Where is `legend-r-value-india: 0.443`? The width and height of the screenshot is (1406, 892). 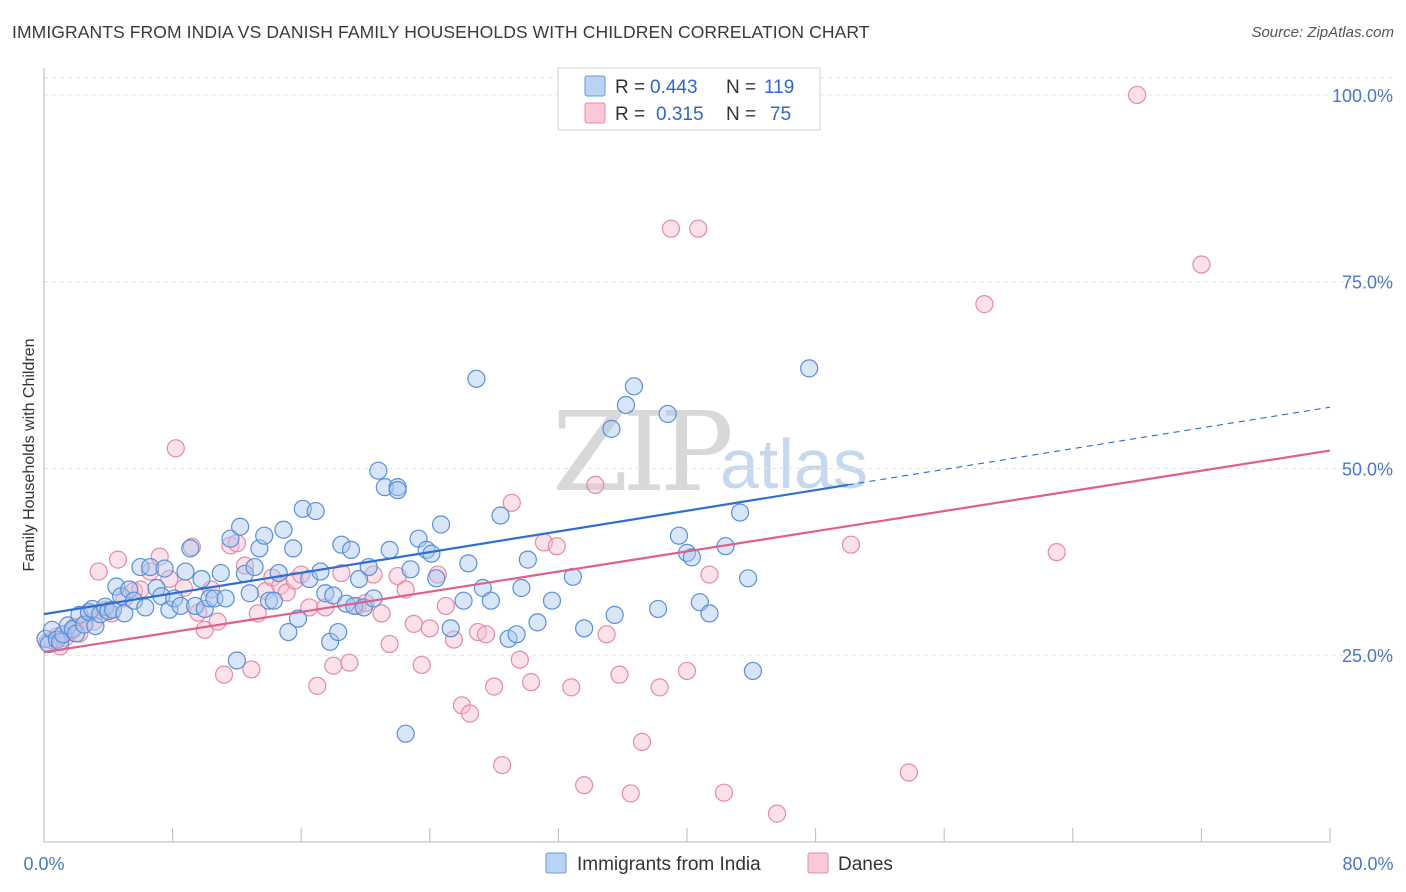
legend-r-value-india: 0.443 is located at coordinates (674, 87).